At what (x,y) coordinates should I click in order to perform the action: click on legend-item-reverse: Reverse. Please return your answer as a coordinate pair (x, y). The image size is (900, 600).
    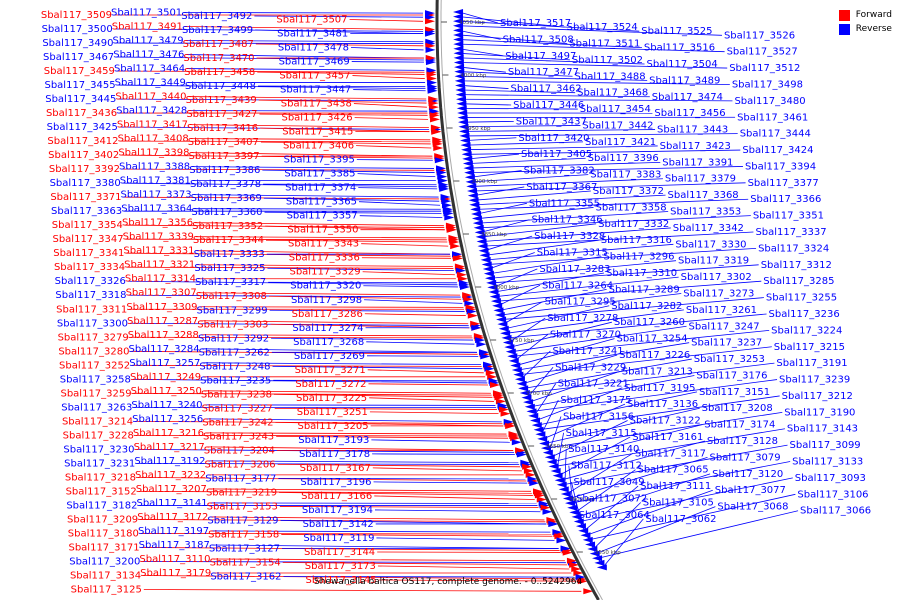
    Looking at the image, I should click on (865, 29).